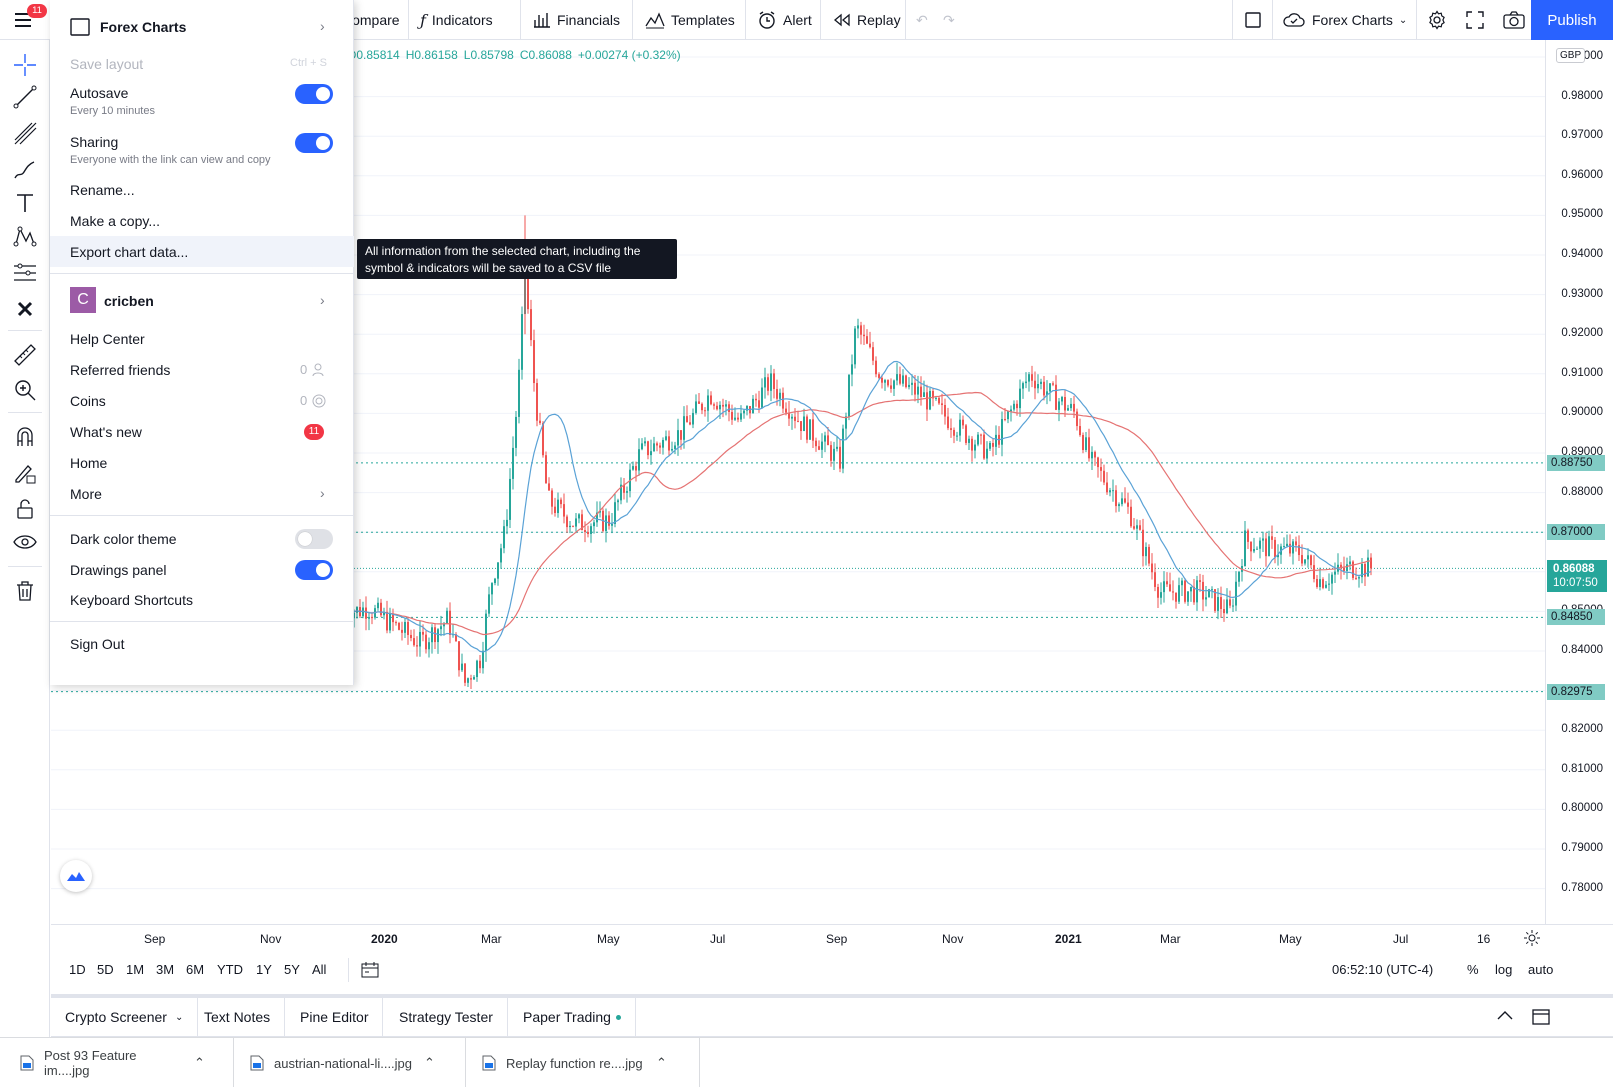  Describe the element at coordinates (576, 20) in the screenshot. I see `financials-button: Financials` at that location.